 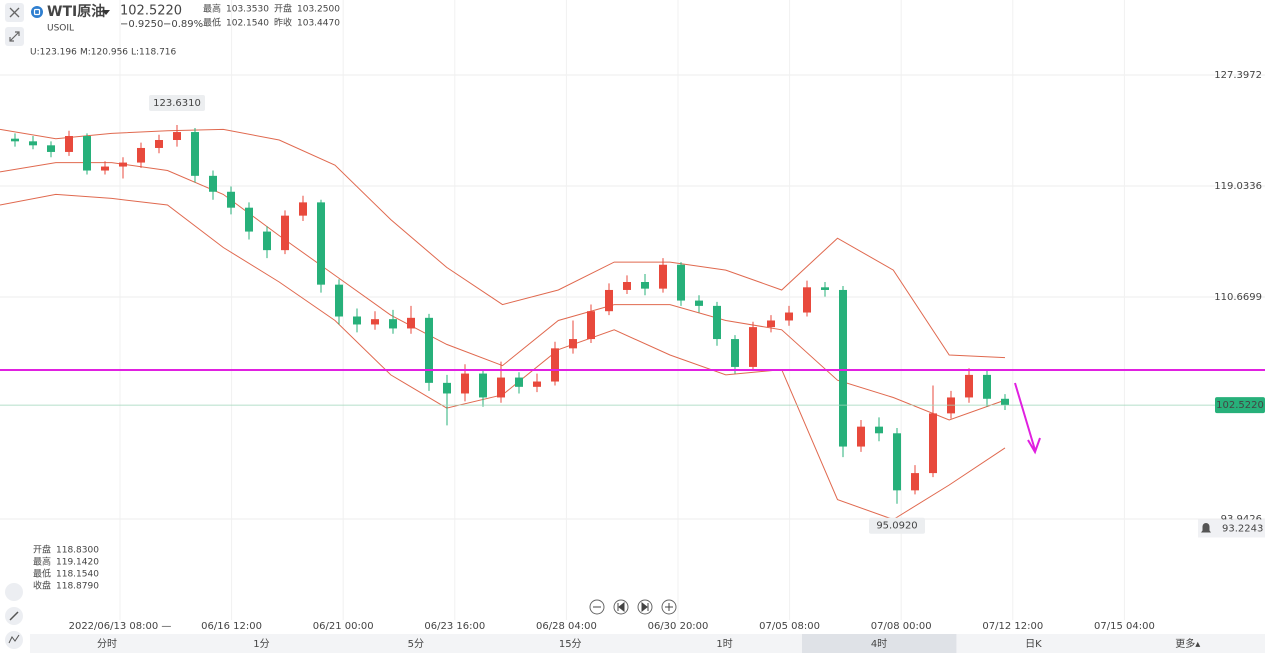 What do you see at coordinates (77, 551) in the screenshot?
I see `ohlc-value: 118.8300` at bounding box center [77, 551].